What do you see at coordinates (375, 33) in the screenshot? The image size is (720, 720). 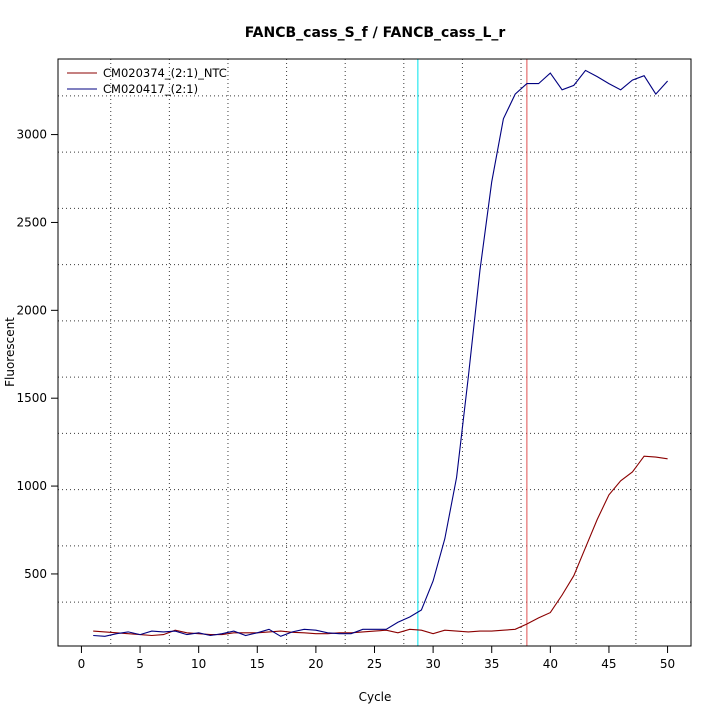 I see `chart-title: FANCB_cass_S_f / FANCB_cass_L_r` at bounding box center [375, 33].